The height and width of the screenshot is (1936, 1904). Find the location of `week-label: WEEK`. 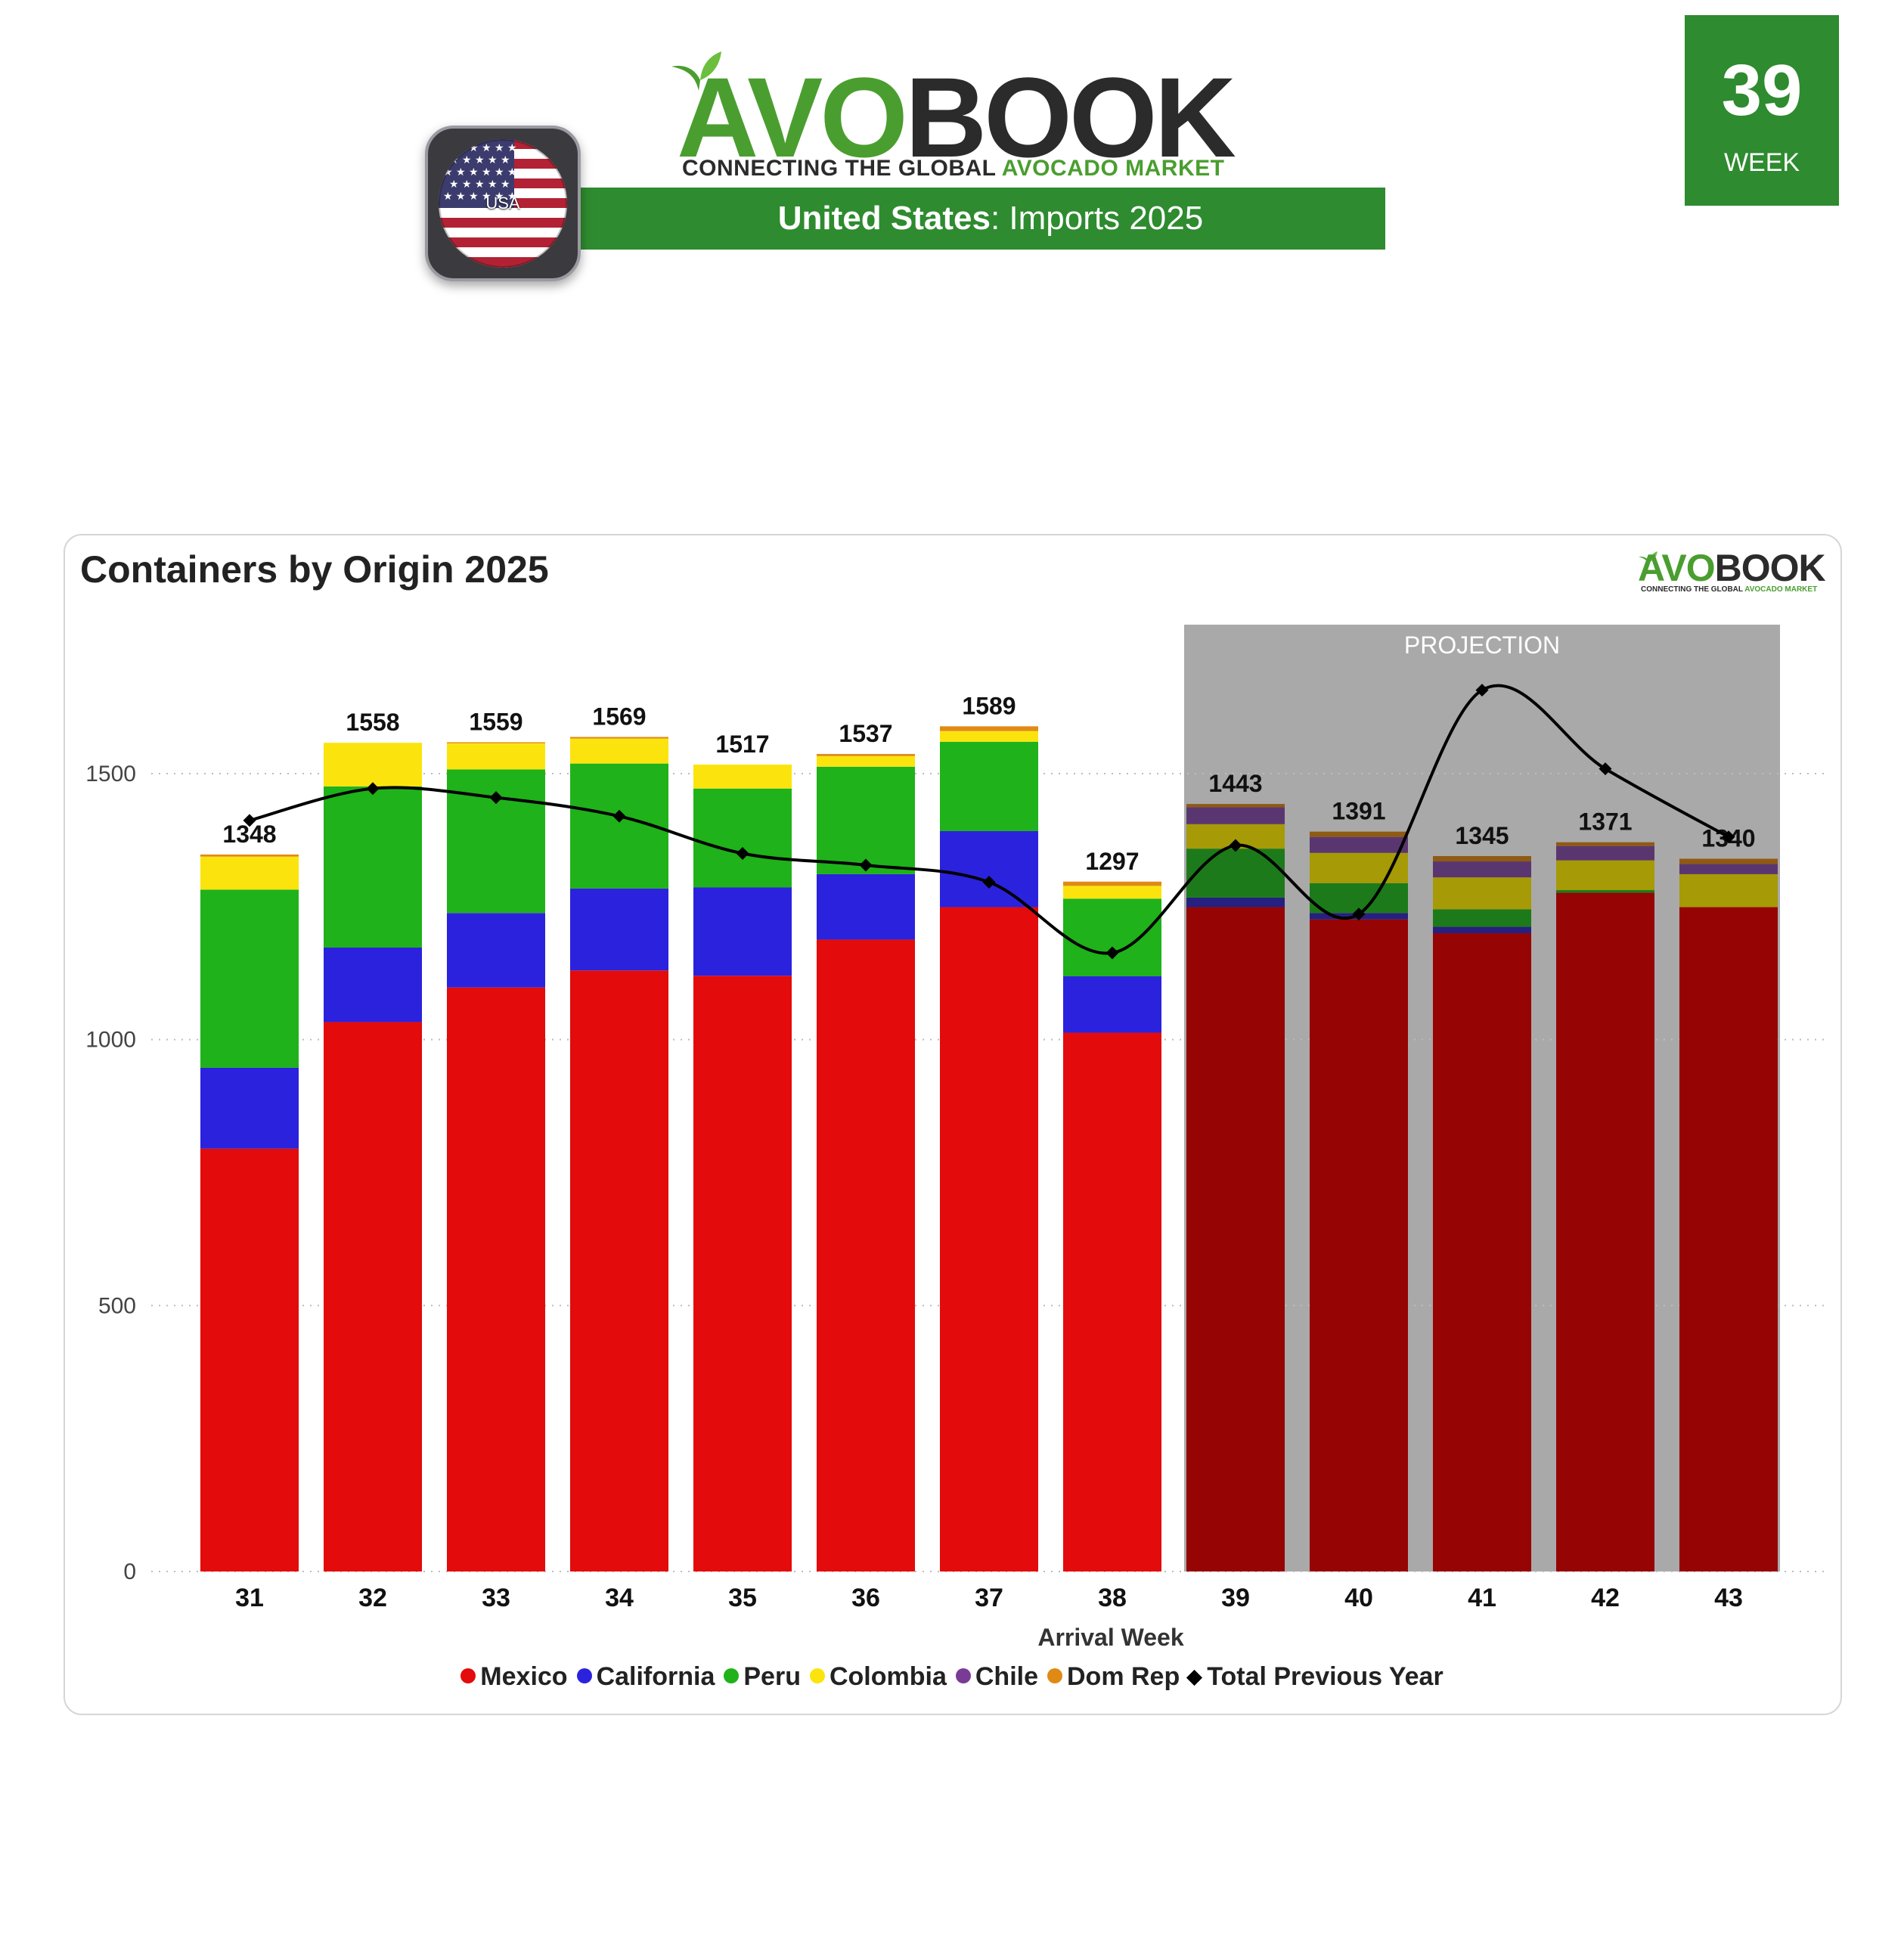

week-label: WEEK is located at coordinates (1761, 162).